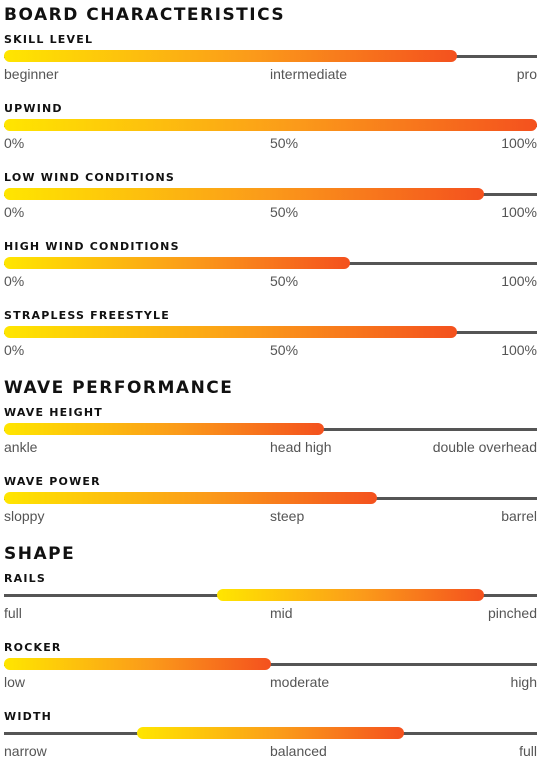 The width and height of the screenshot is (560, 781). What do you see at coordinates (24, 516) in the screenshot?
I see `scale-label-left: sloppy` at bounding box center [24, 516].